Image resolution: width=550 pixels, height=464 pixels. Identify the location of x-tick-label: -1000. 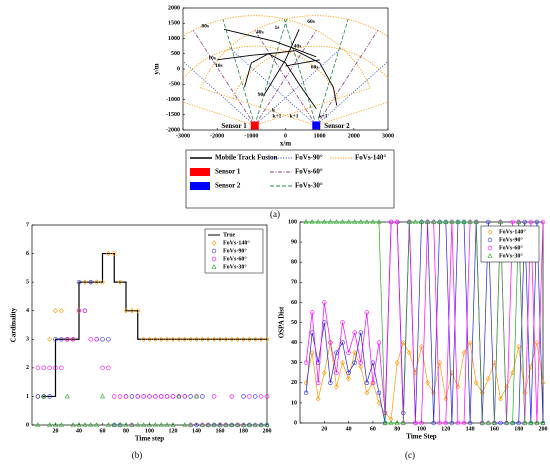
(251, 136).